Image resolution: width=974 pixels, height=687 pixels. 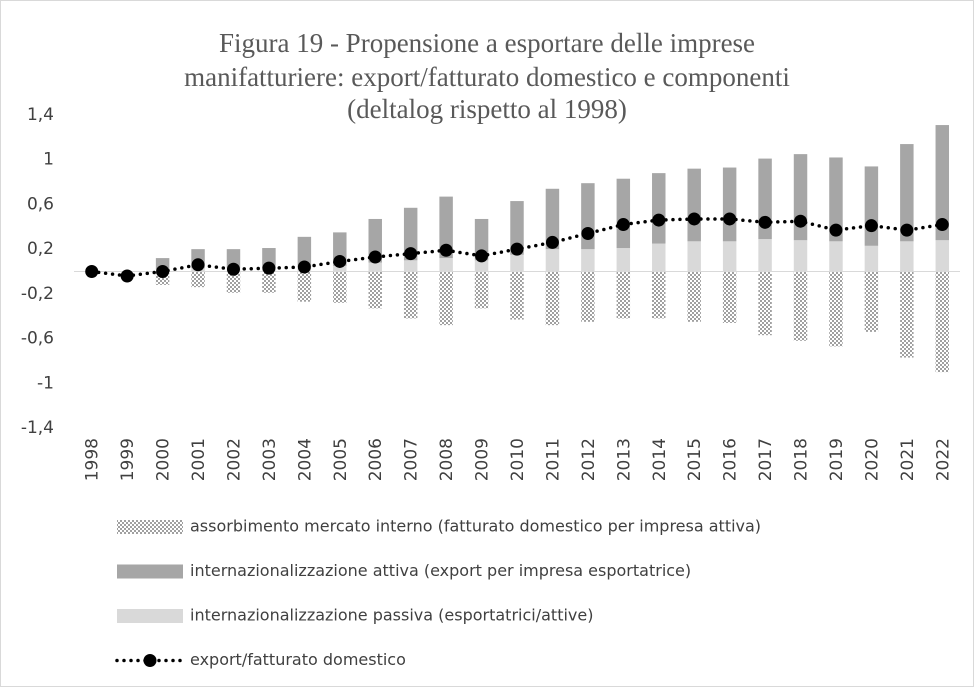 What do you see at coordinates (45, 383) in the screenshot?
I see `y-tick-label: -1` at bounding box center [45, 383].